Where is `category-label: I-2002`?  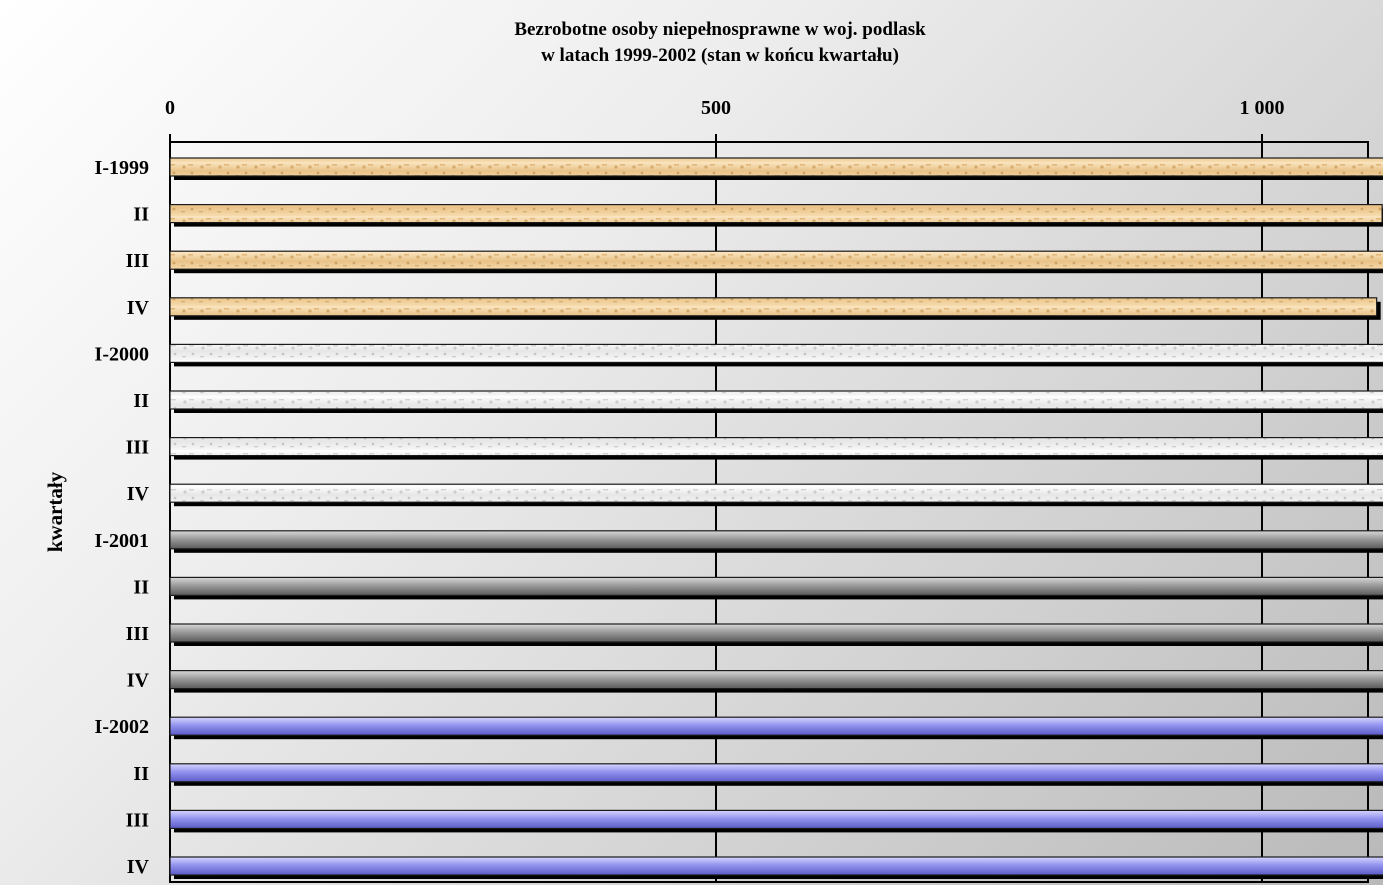
category-label: I-2002 is located at coordinates (122, 727).